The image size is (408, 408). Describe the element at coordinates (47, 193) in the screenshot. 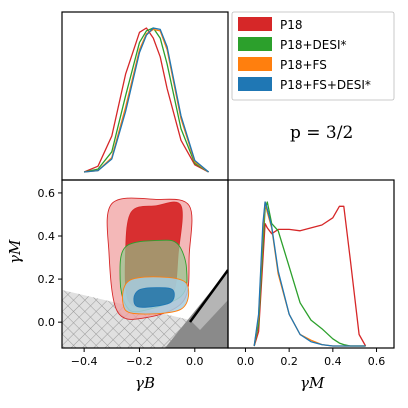

I see `y-tick-label: 0.6` at that location.